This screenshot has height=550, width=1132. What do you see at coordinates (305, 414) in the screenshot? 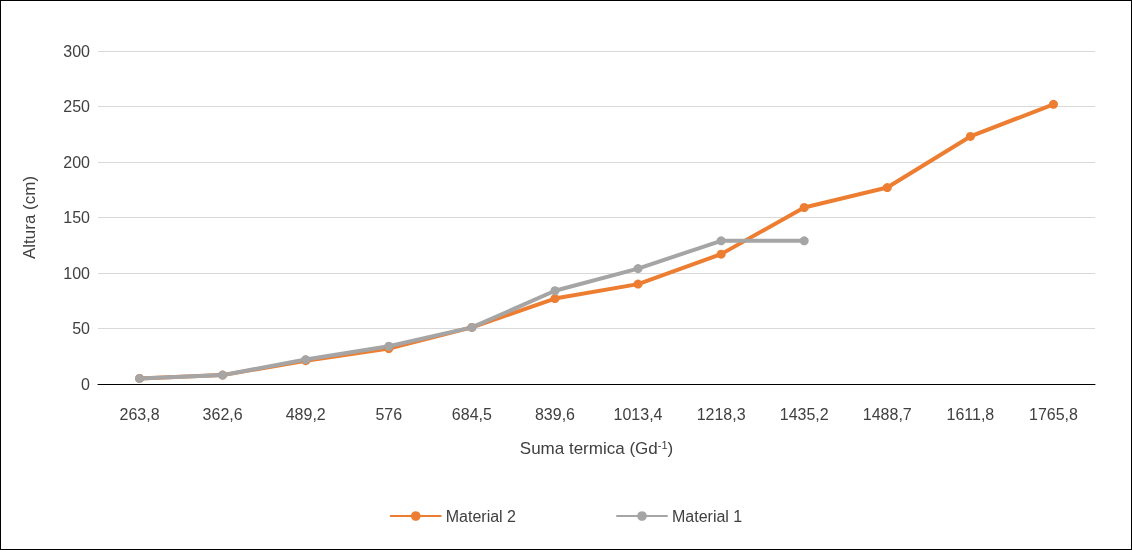
I see `x-tick-label: 489,2` at bounding box center [305, 414].